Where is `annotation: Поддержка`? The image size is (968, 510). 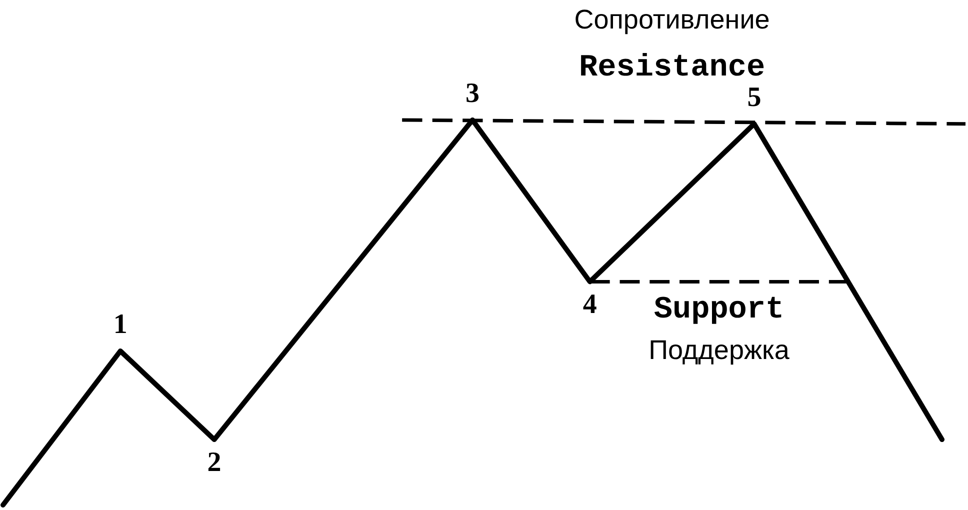
annotation: Поддержка is located at coordinates (719, 350).